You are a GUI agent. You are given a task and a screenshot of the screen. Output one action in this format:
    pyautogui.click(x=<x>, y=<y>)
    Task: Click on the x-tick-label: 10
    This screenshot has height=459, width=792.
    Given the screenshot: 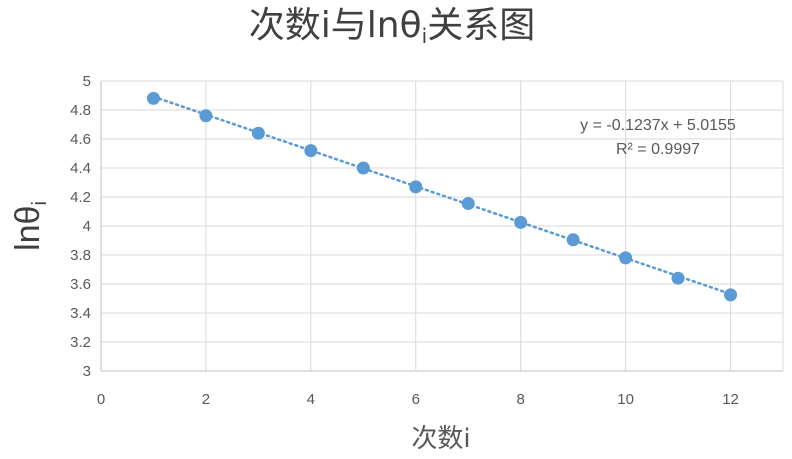 What is the action you would take?
    pyautogui.click(x=625, y=399)
    